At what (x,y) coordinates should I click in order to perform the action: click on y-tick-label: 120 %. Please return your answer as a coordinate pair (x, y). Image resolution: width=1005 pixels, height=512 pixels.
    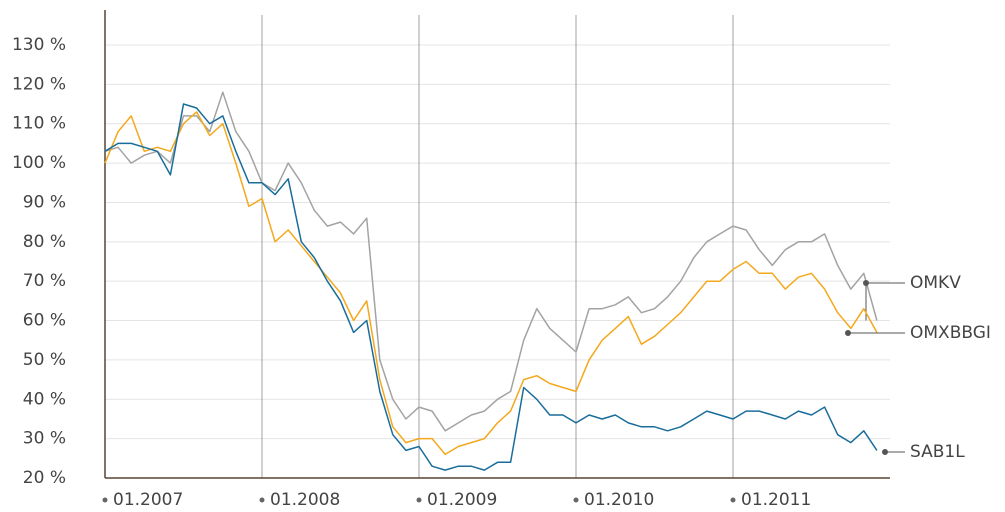
    Looking at the image, I should click on (39, 84).